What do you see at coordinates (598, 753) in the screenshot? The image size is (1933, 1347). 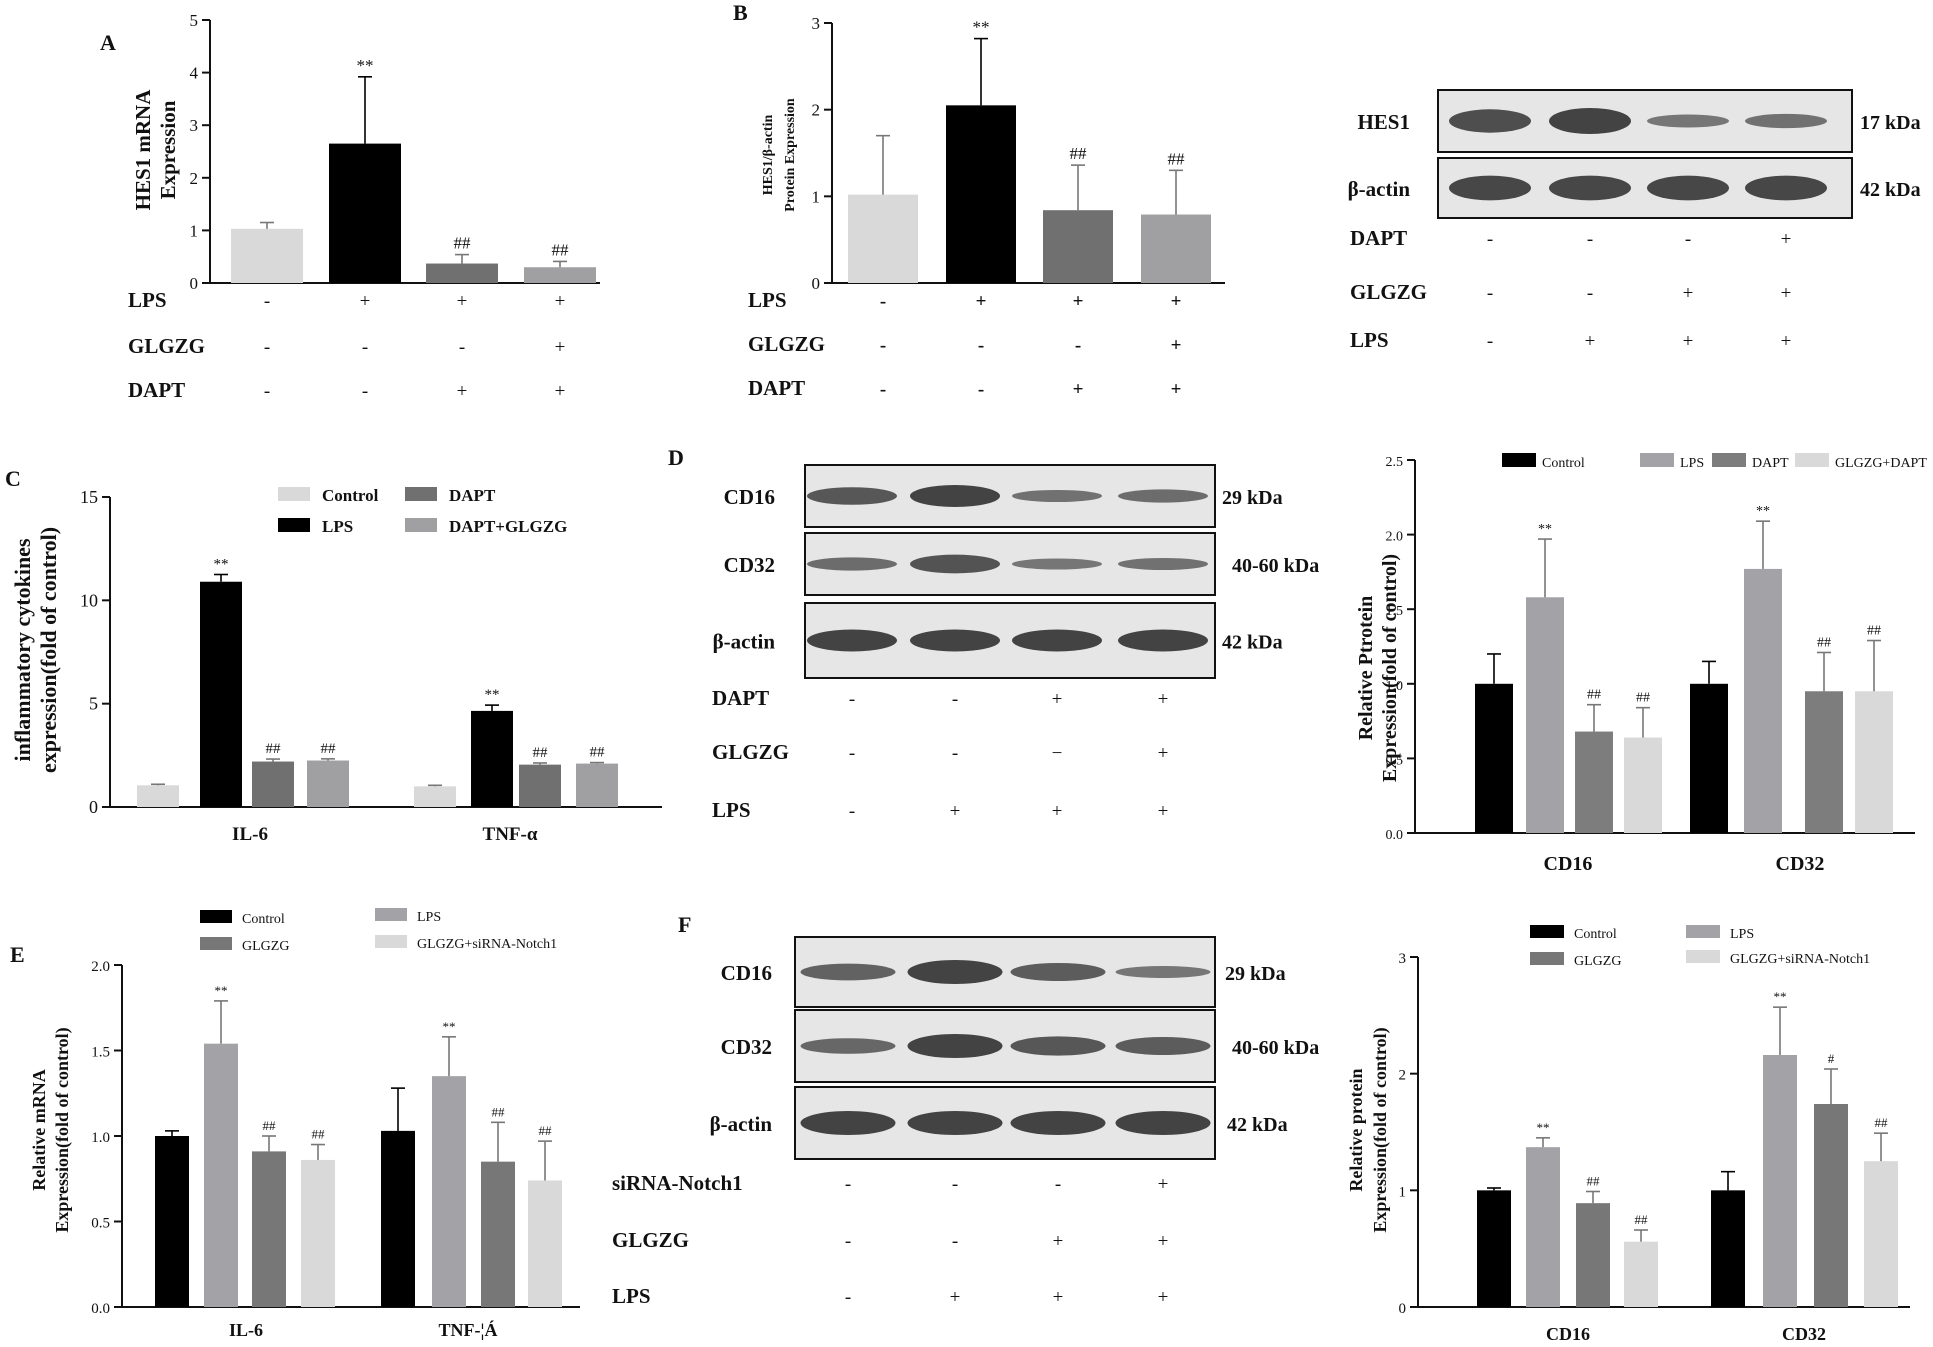 I see `panel-c-3-1-significance: ##` at bounding box center [598, 753].